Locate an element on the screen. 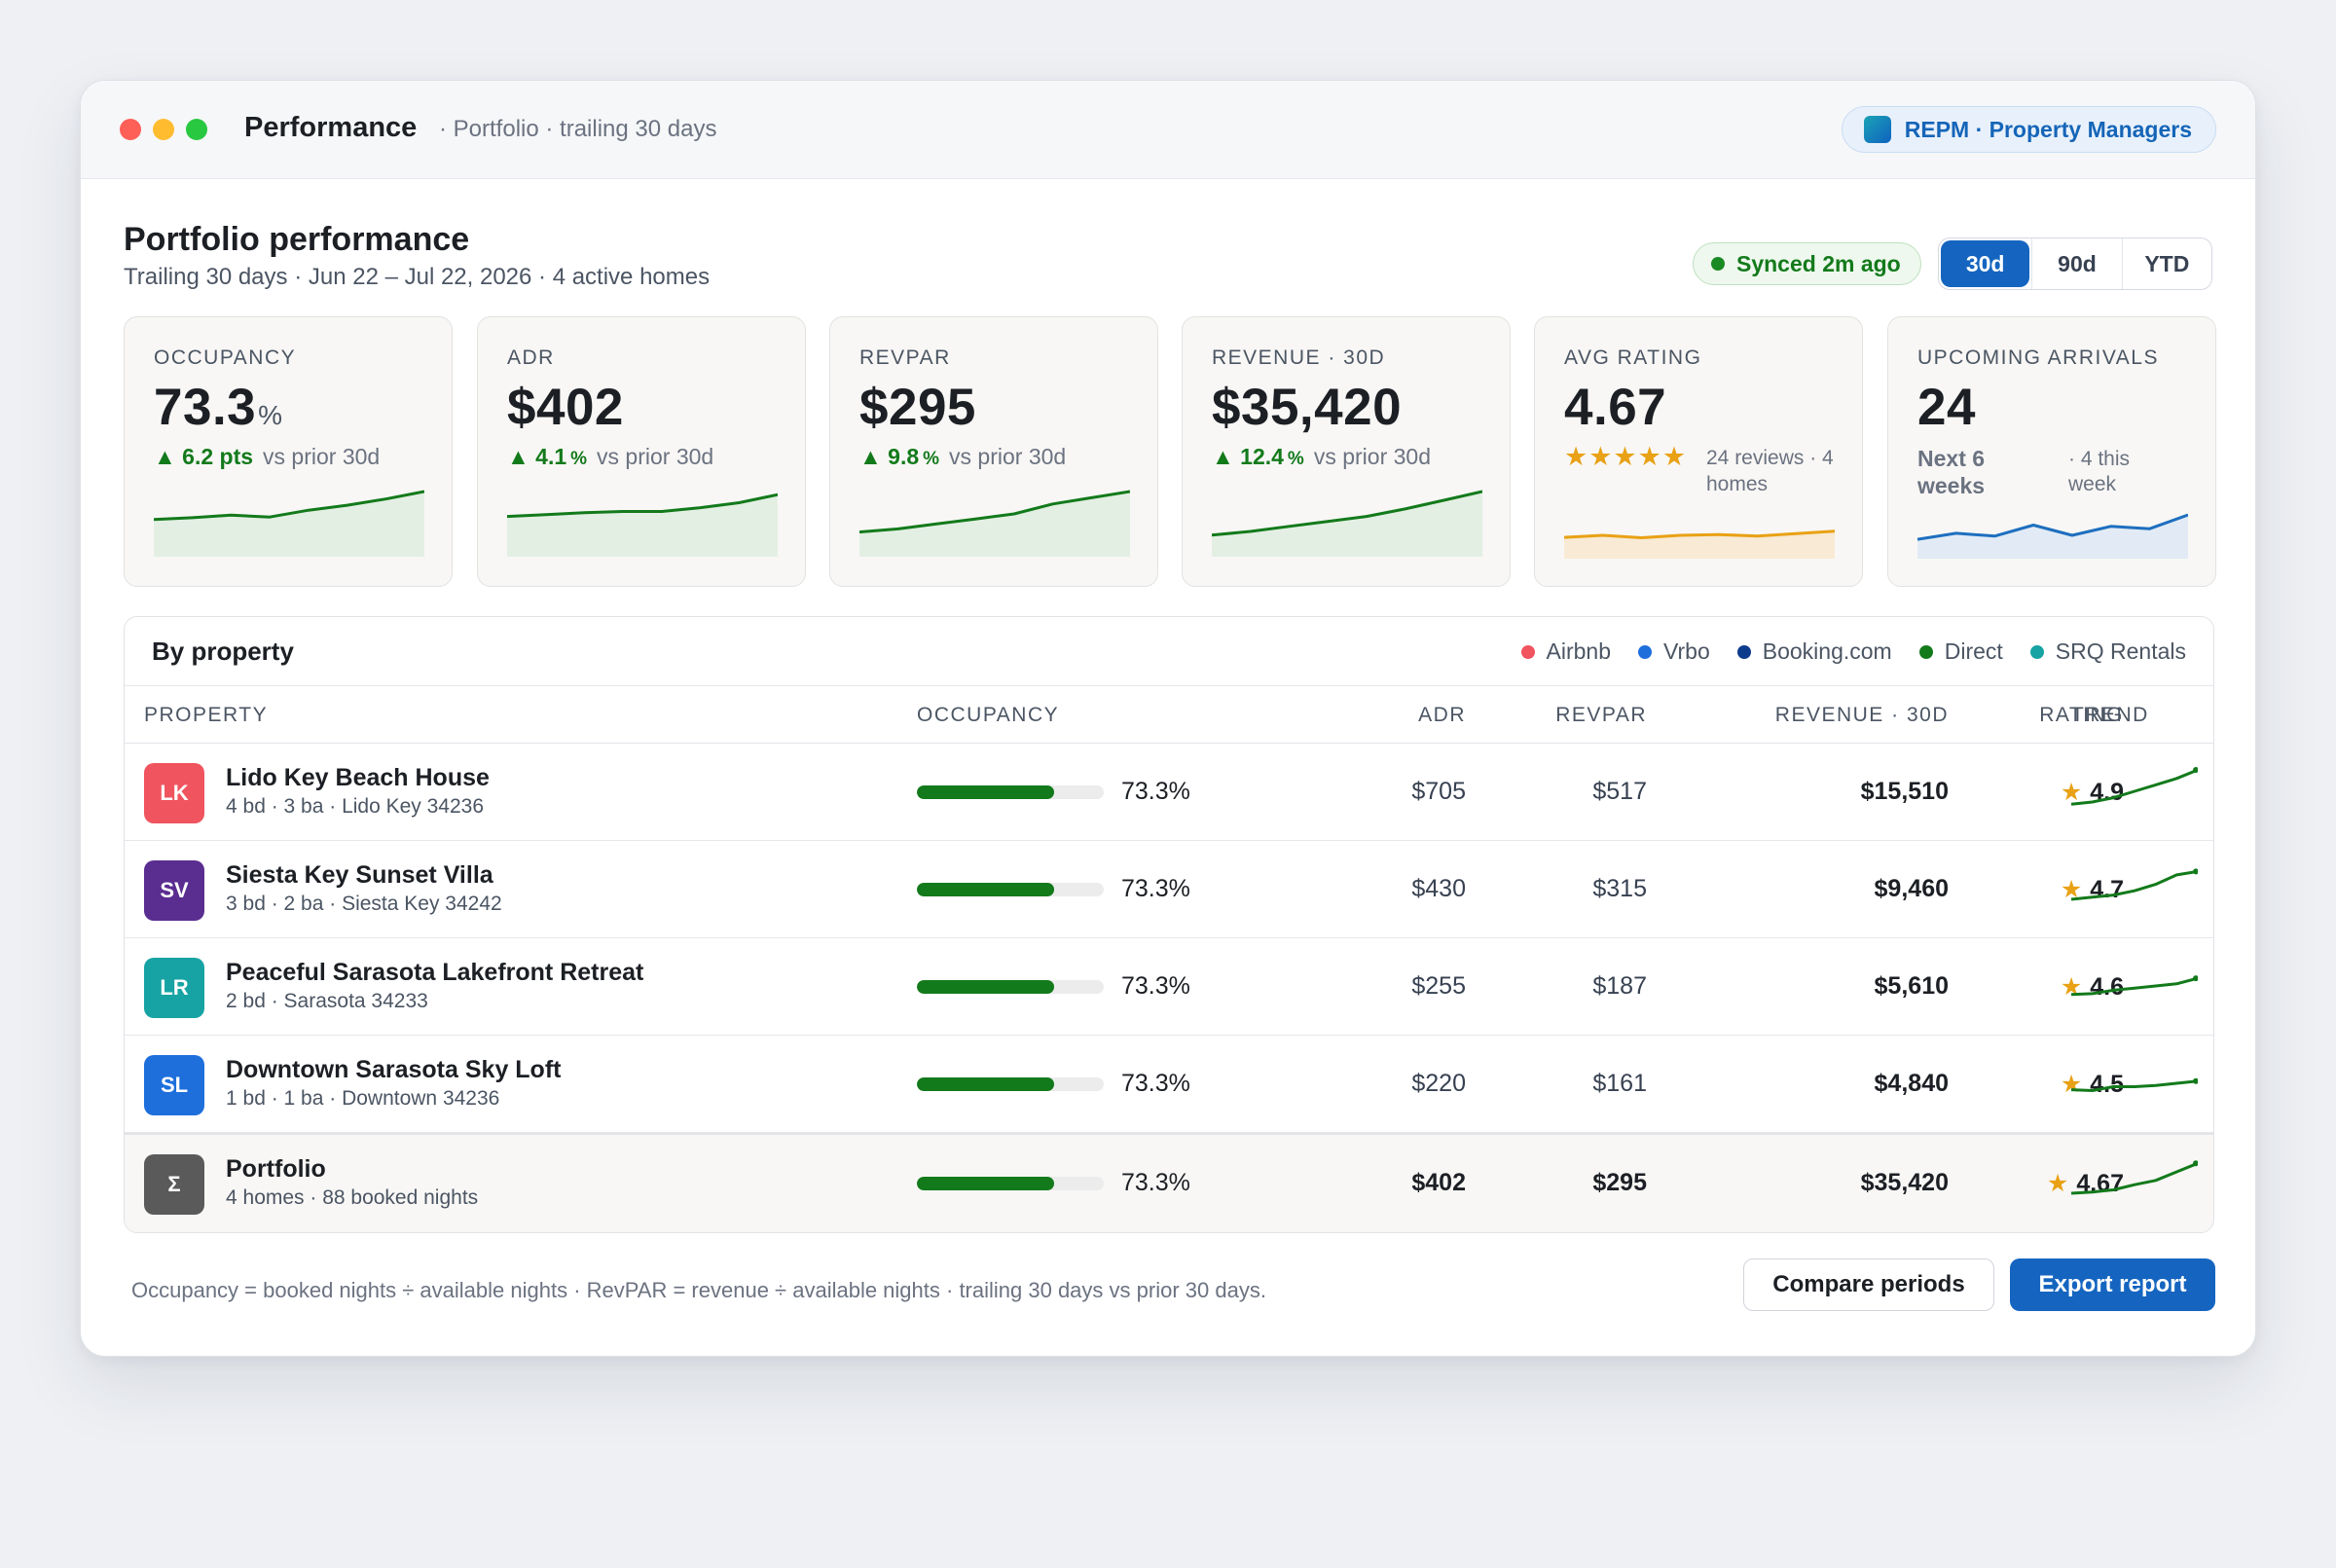 The height and width of the screenshot is (1568, 2336). column-header-rating: RATING is located at coordinates (2081, 715).